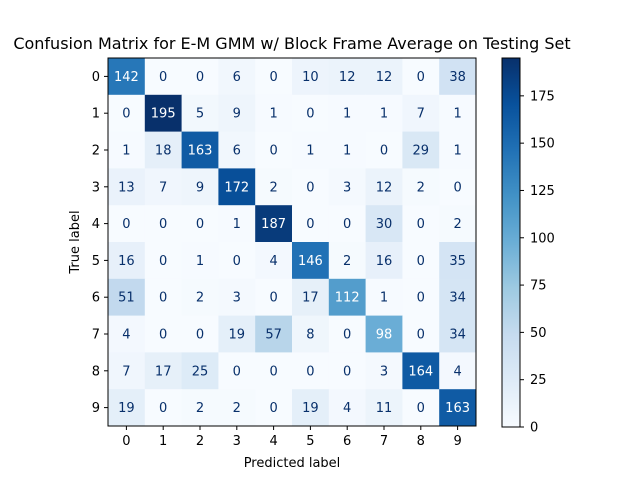 Image resolution: width=640 pixels, height=480 pixels. Describe the element at coordinates (457, 77) in the screenshot. I see `cell-value-label: 38` at that location.